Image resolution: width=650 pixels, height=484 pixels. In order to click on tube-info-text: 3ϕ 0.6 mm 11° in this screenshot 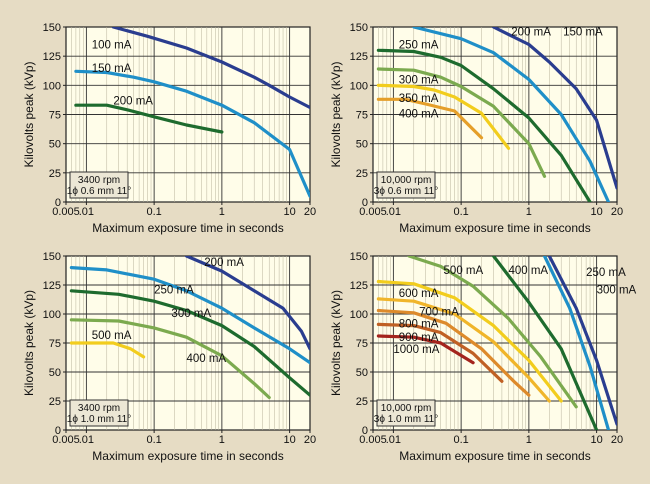, I will do `click(406, 191)`.